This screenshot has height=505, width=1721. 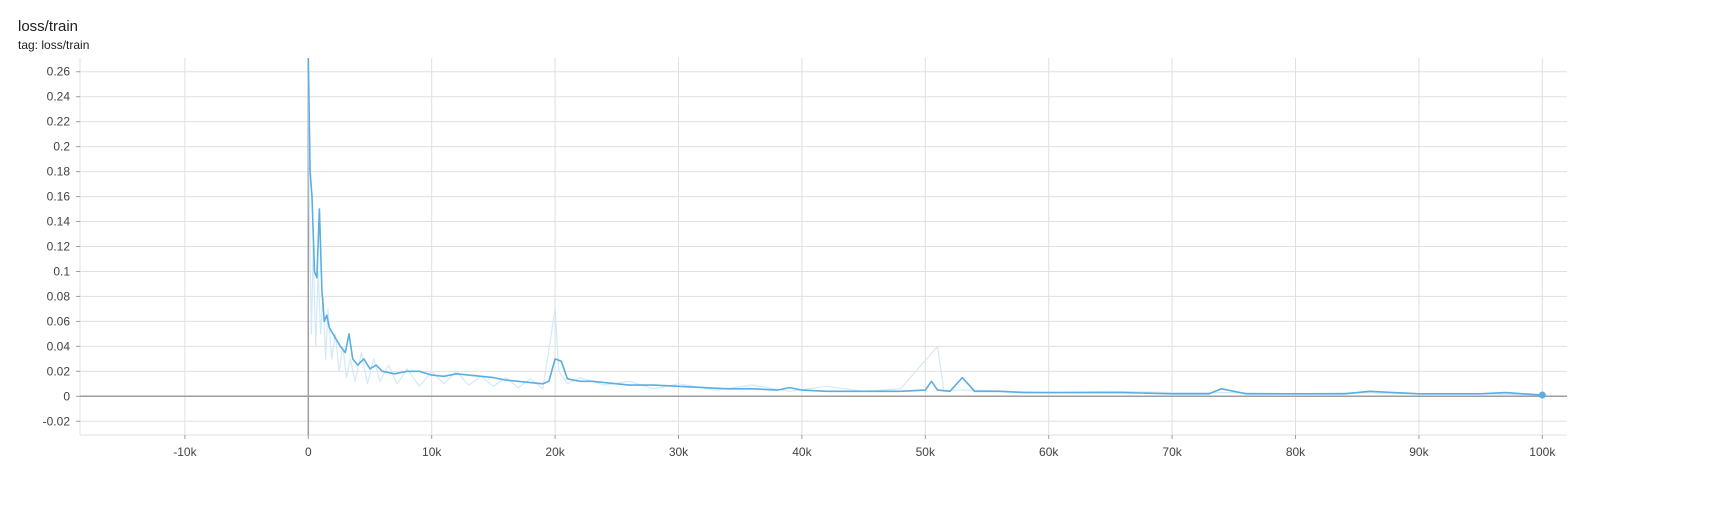 What do you see at coordinates (59, 346) in the screenshot?
I see `y-tick-label: 0.04` at bounding box center [59, 346].